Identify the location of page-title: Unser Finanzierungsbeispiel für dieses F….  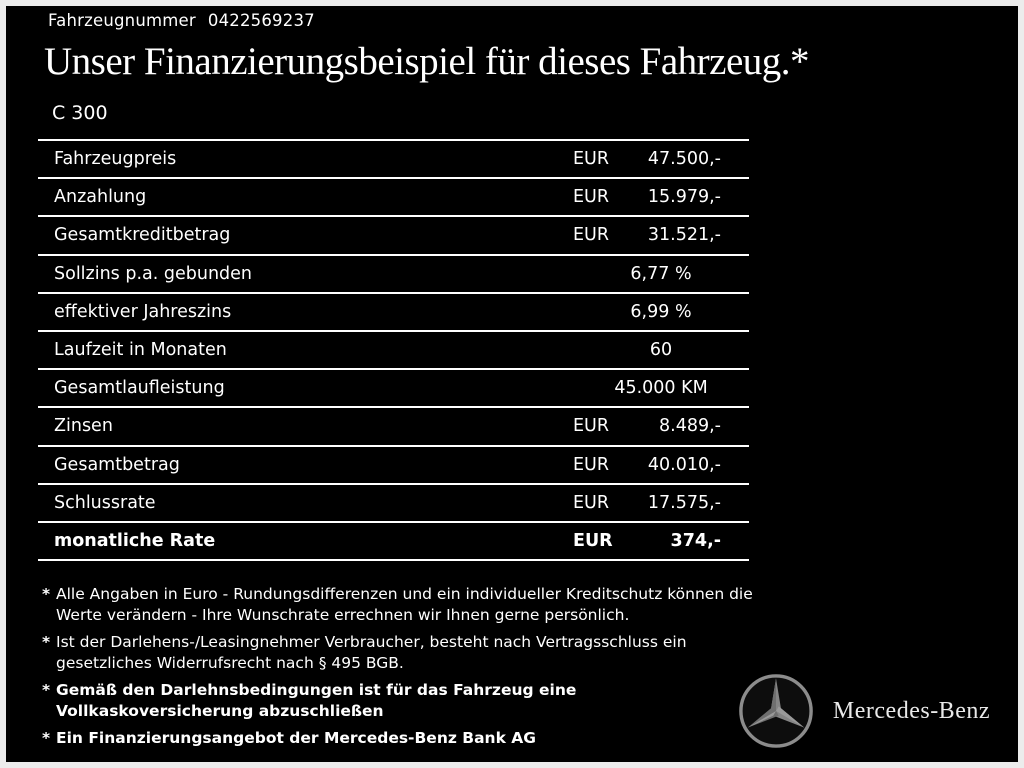
(427, 61).